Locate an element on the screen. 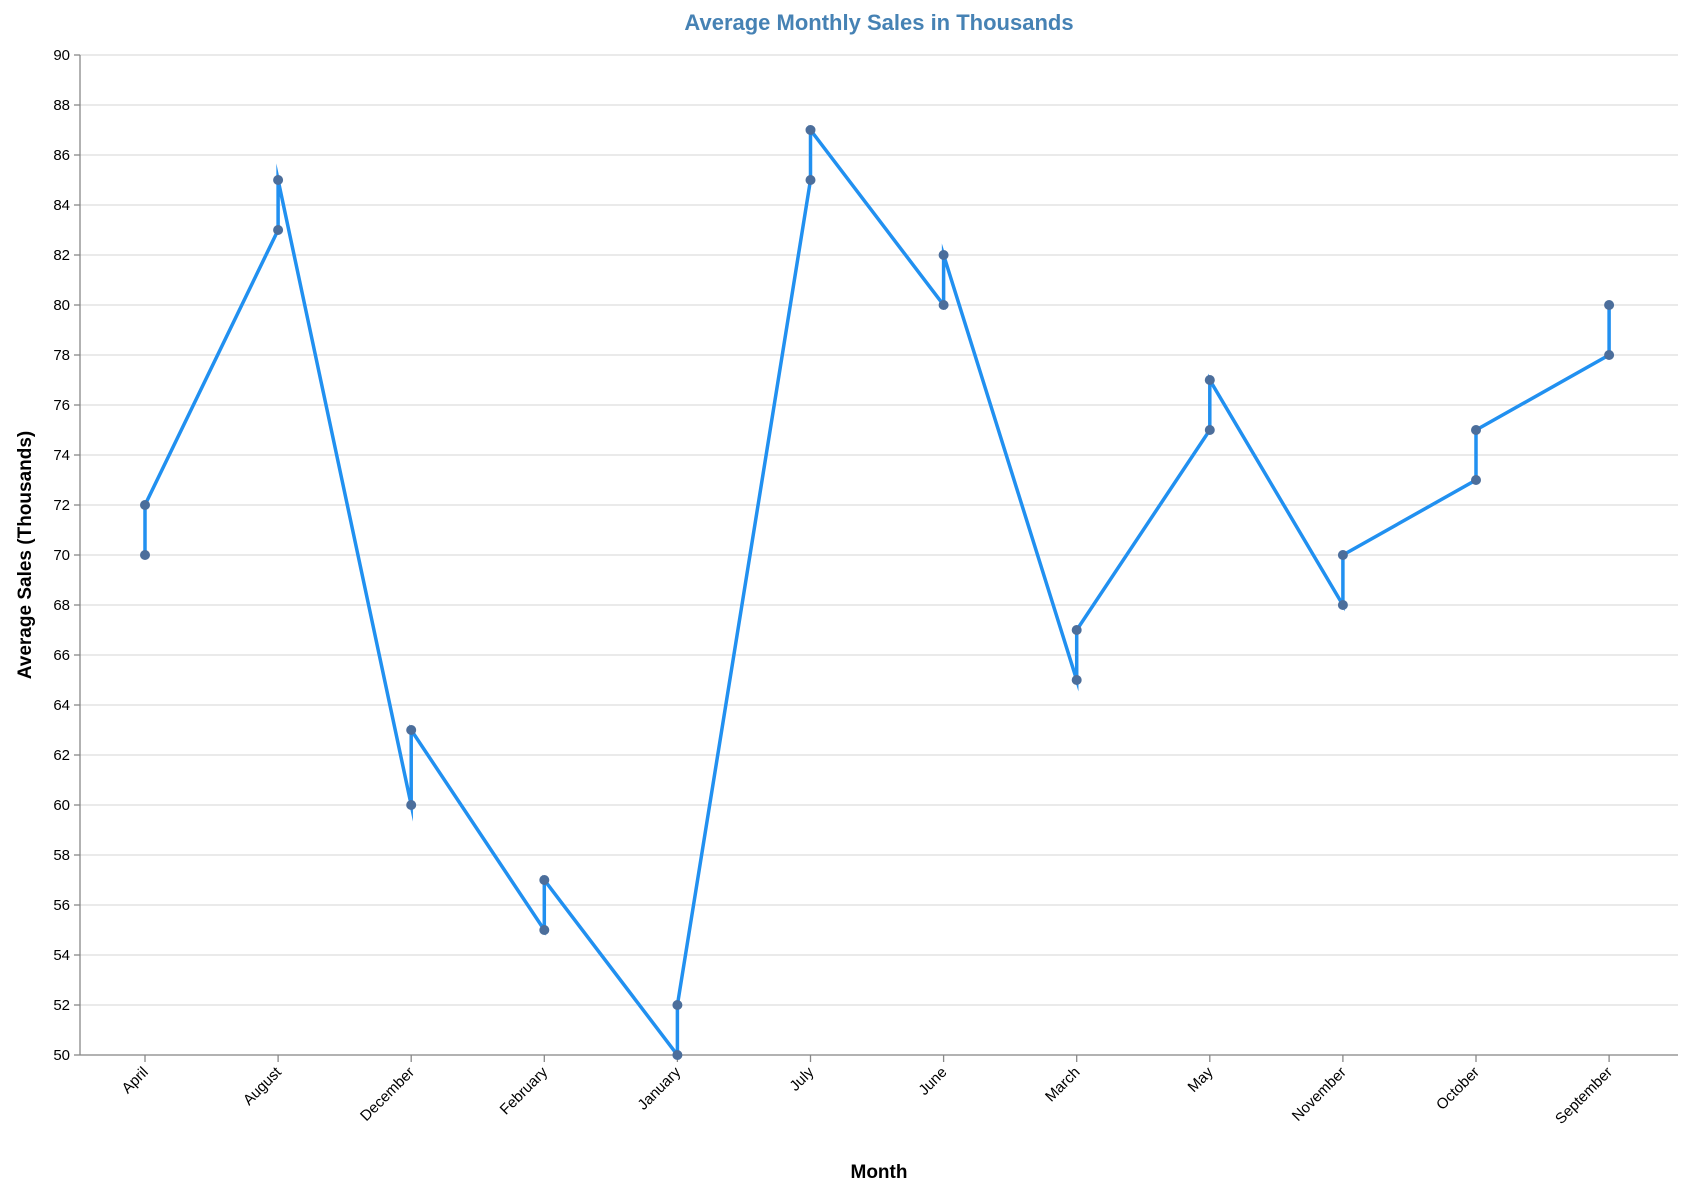 This screenshot has width=1688, height=1197. y-tick-label: 70 is located at coordinates (61, 555).